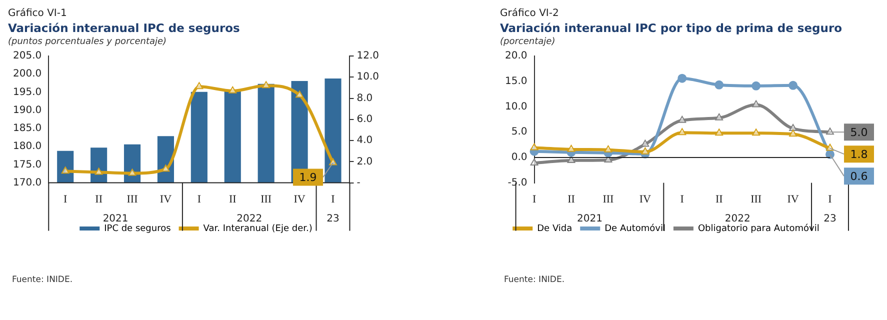  What do you see at coordinates (859, 176) in the screenshot?
I see `data-label: 0.6` at bounding box center [859, 176].